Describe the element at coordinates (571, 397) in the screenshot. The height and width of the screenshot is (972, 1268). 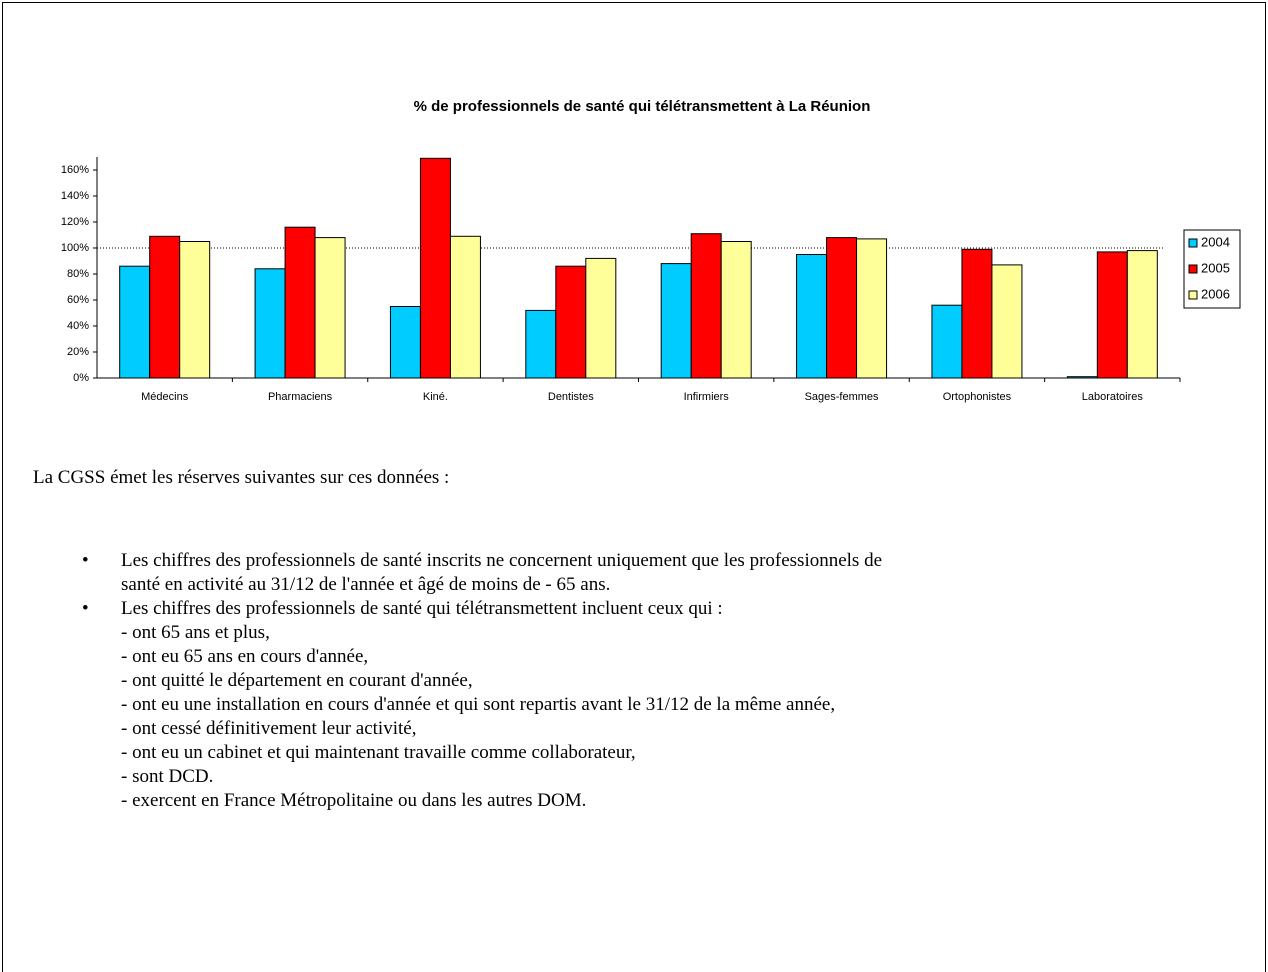
I see `x-tick-label: Dentistes` at that location.